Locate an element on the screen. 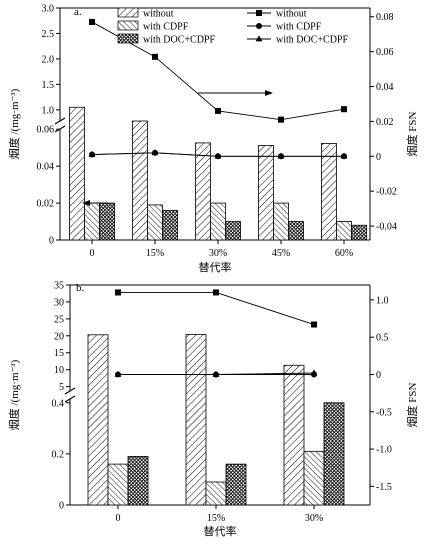  y-left-tick-label: 10 is located at coordinates (59, 370).